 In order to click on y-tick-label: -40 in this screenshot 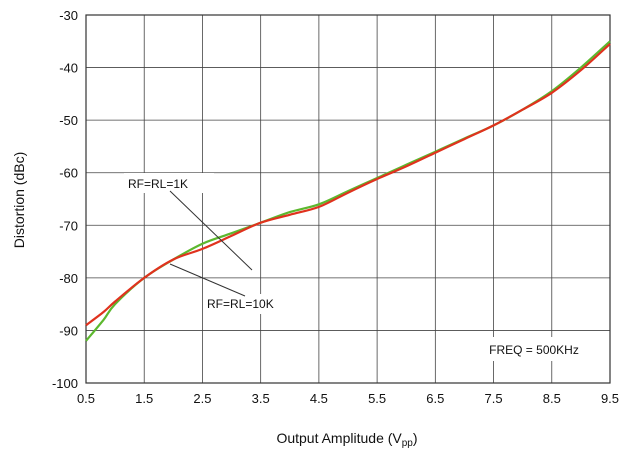, I will do `click(68, 68)`.